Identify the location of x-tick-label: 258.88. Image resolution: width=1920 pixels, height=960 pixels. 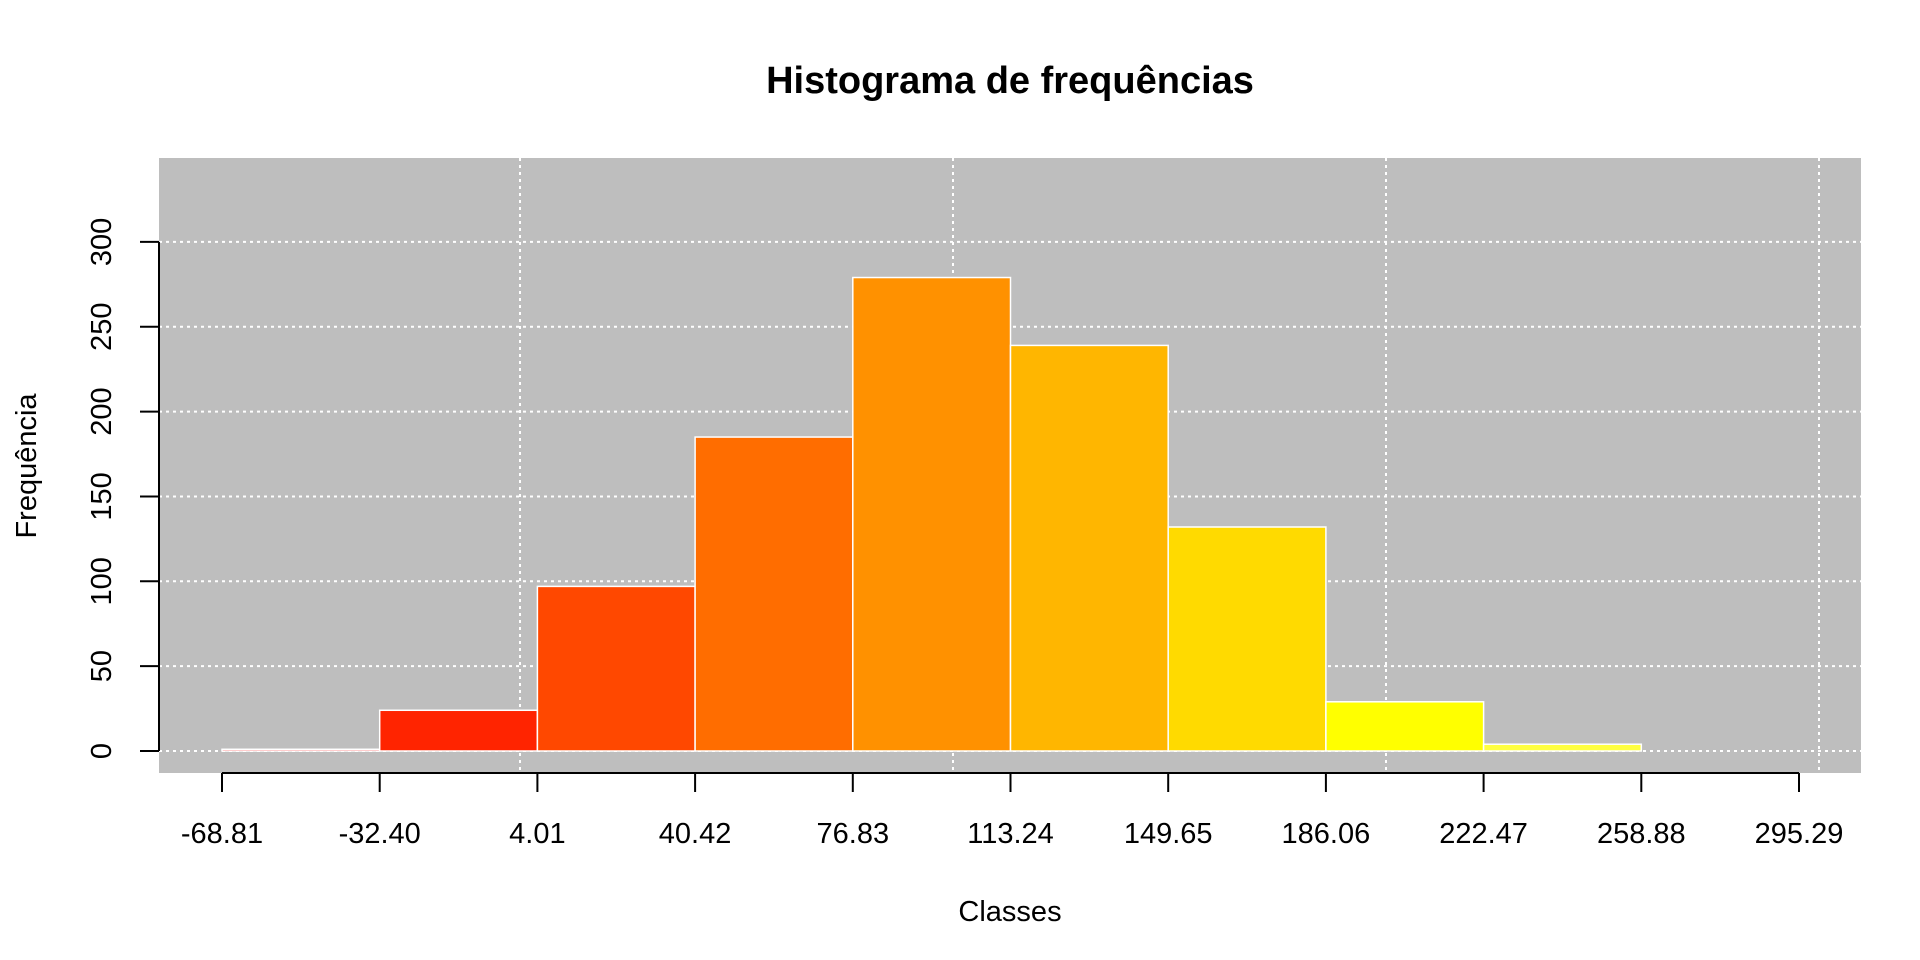
(1641, 834).